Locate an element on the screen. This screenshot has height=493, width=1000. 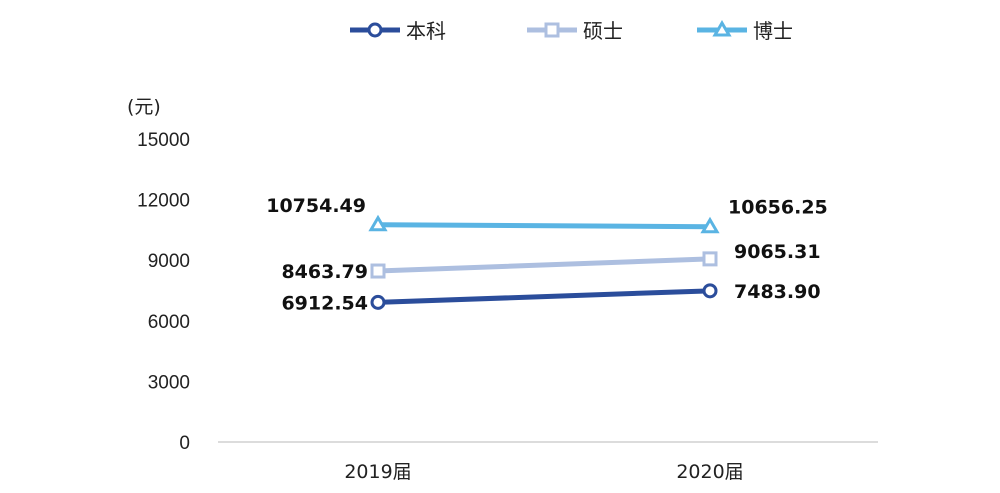
x-axis-ticks: 2019届 2020届 is located at coordinates (543, 472).